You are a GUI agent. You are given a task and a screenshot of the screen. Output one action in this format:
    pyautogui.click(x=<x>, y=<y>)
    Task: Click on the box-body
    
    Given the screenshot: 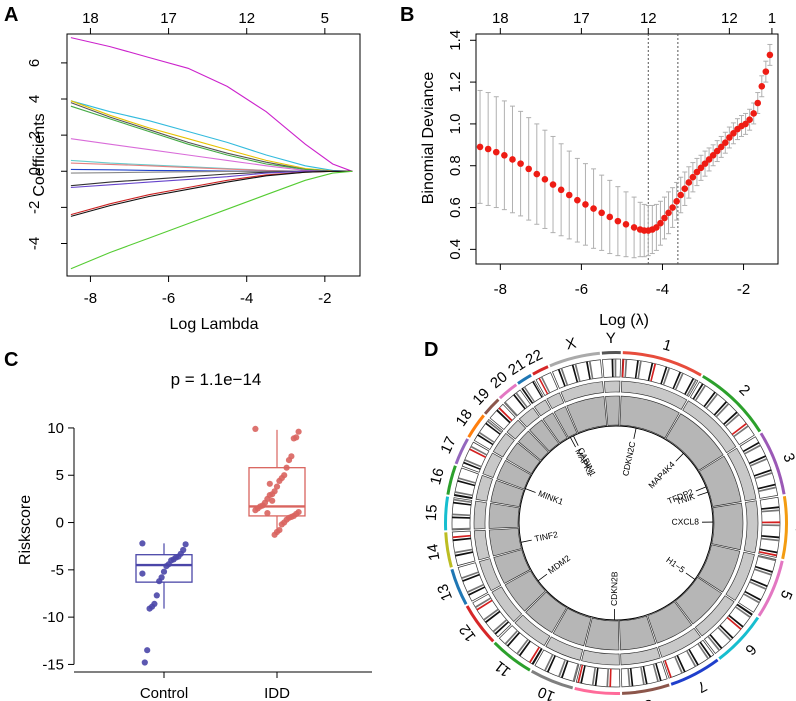 What is the action you would take?
    pyautogui.click(x=164, y=568)
    